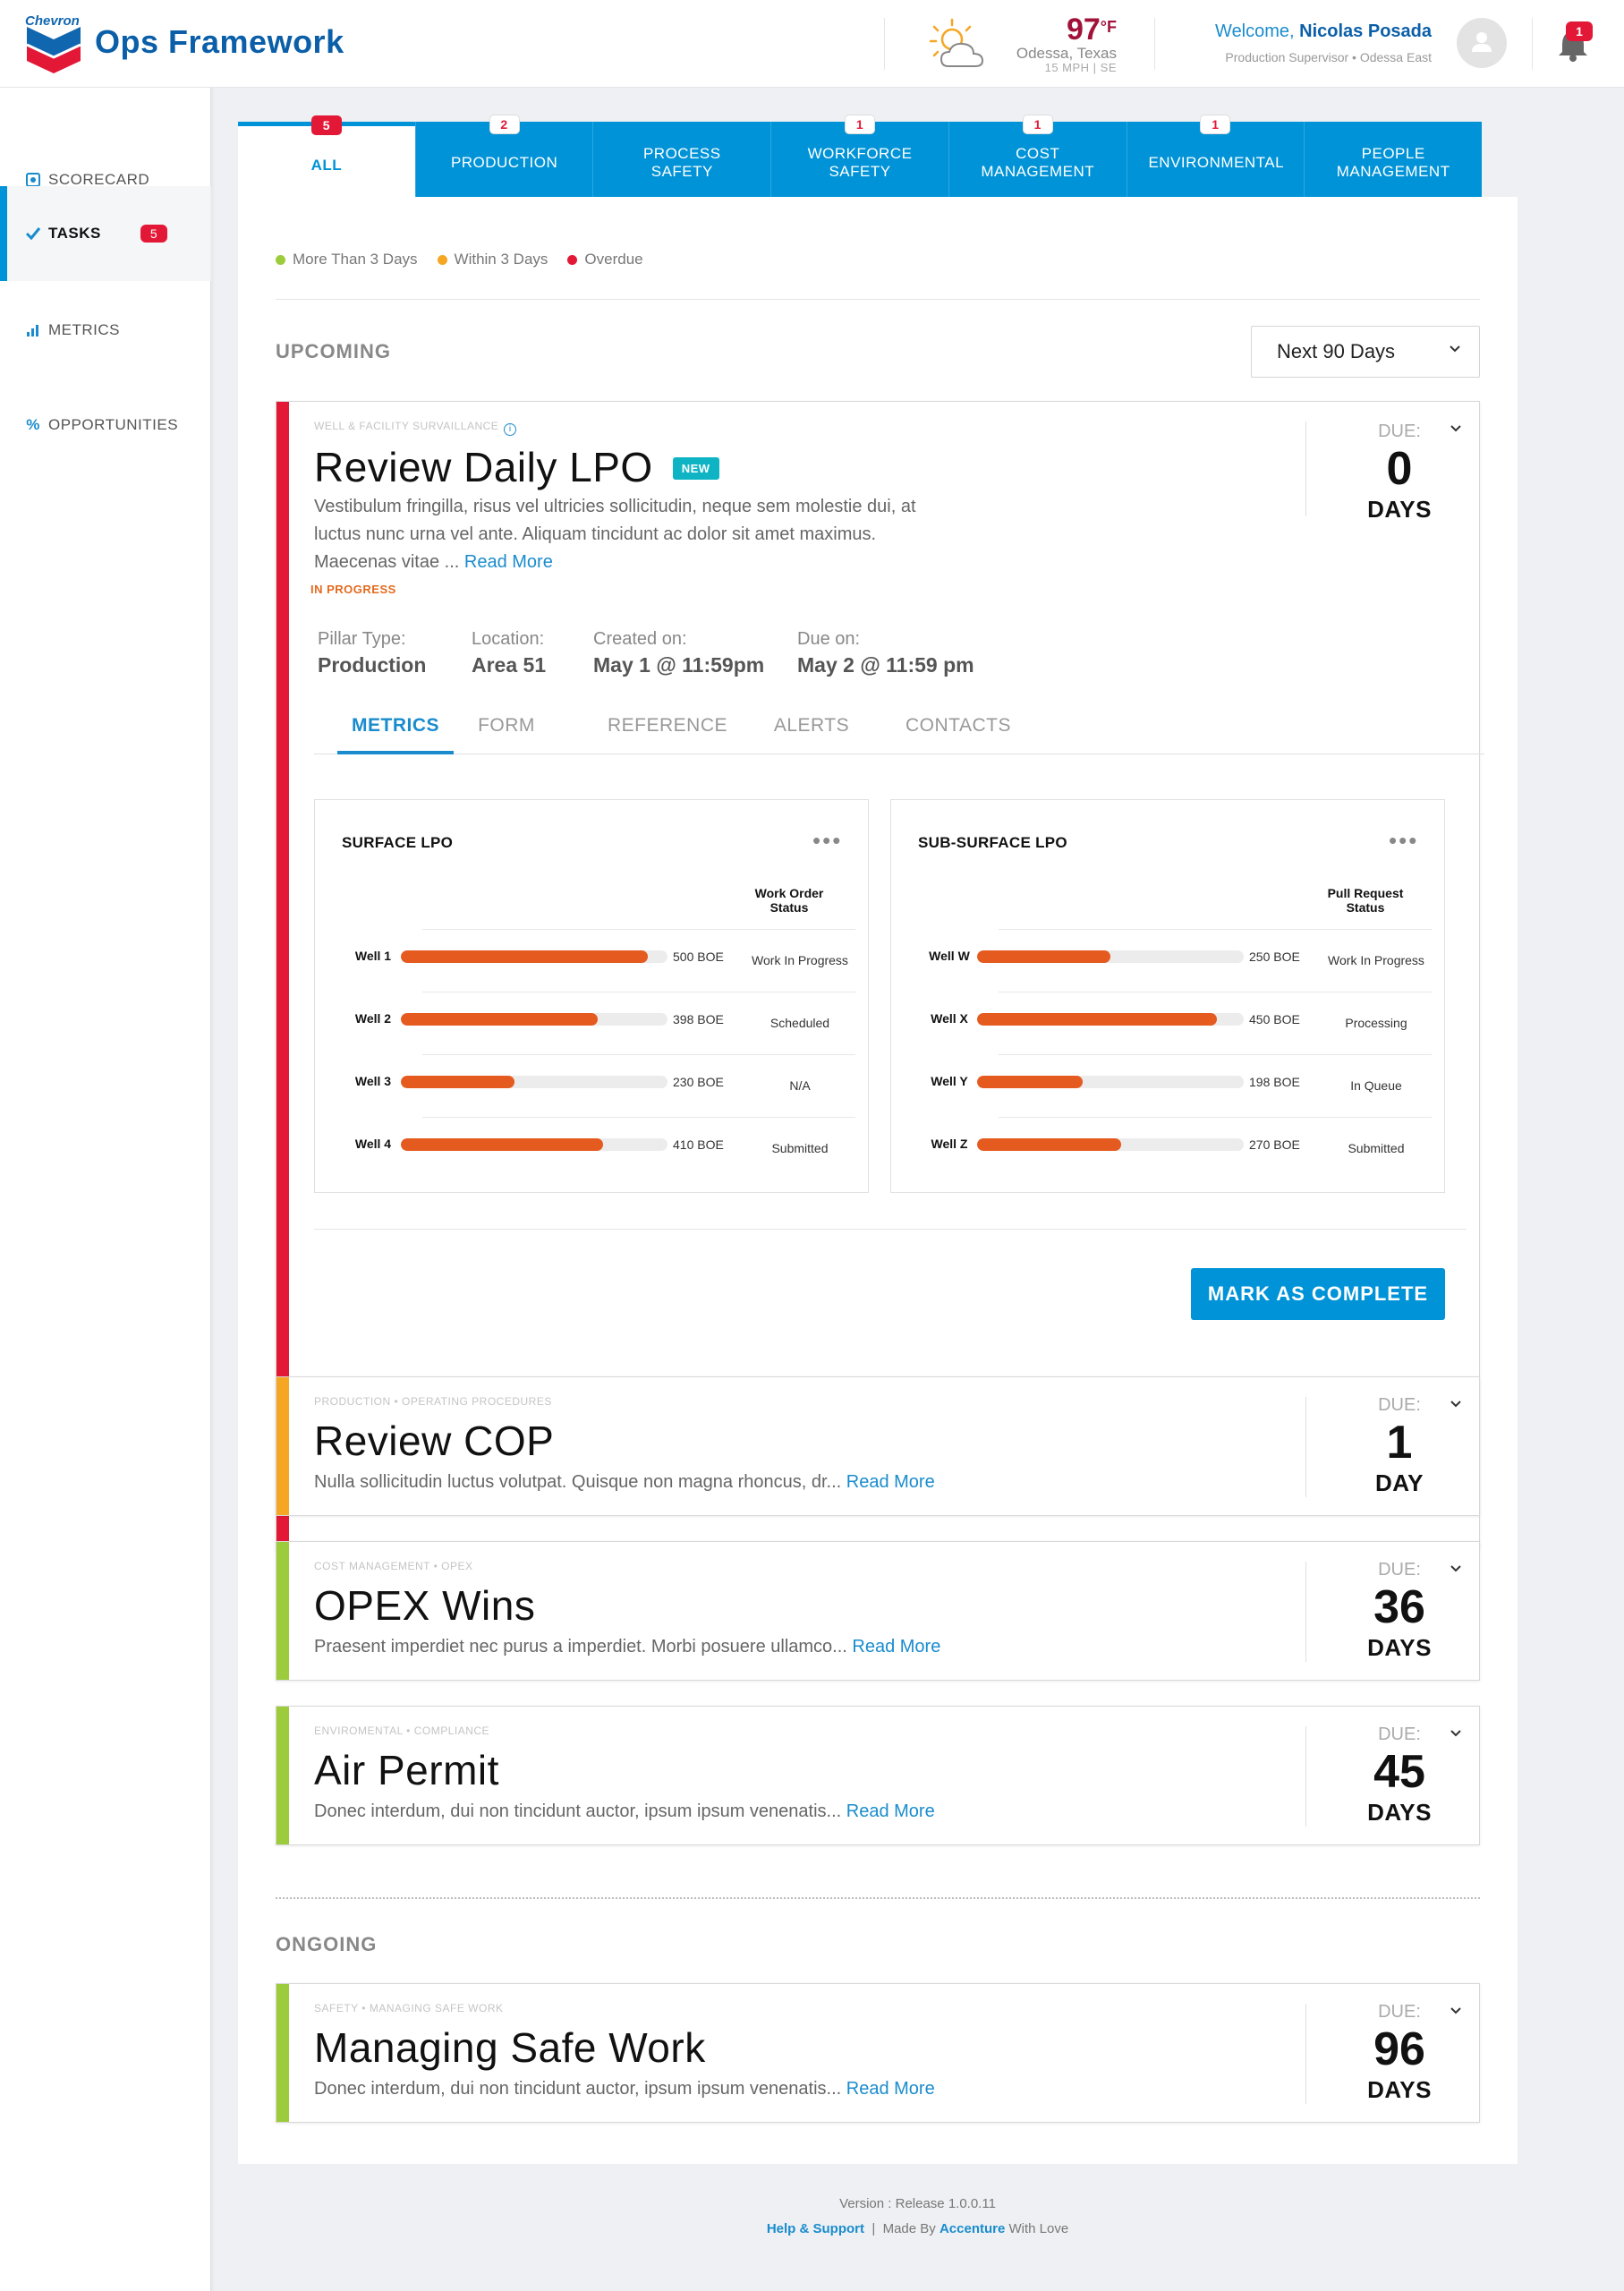 This screenshot has height=2291, width=1624. What do you see at coordinates (395, 734) in the screenshot?
I see `subtab-metrics: METRICS` at bounding box center [395, 734].